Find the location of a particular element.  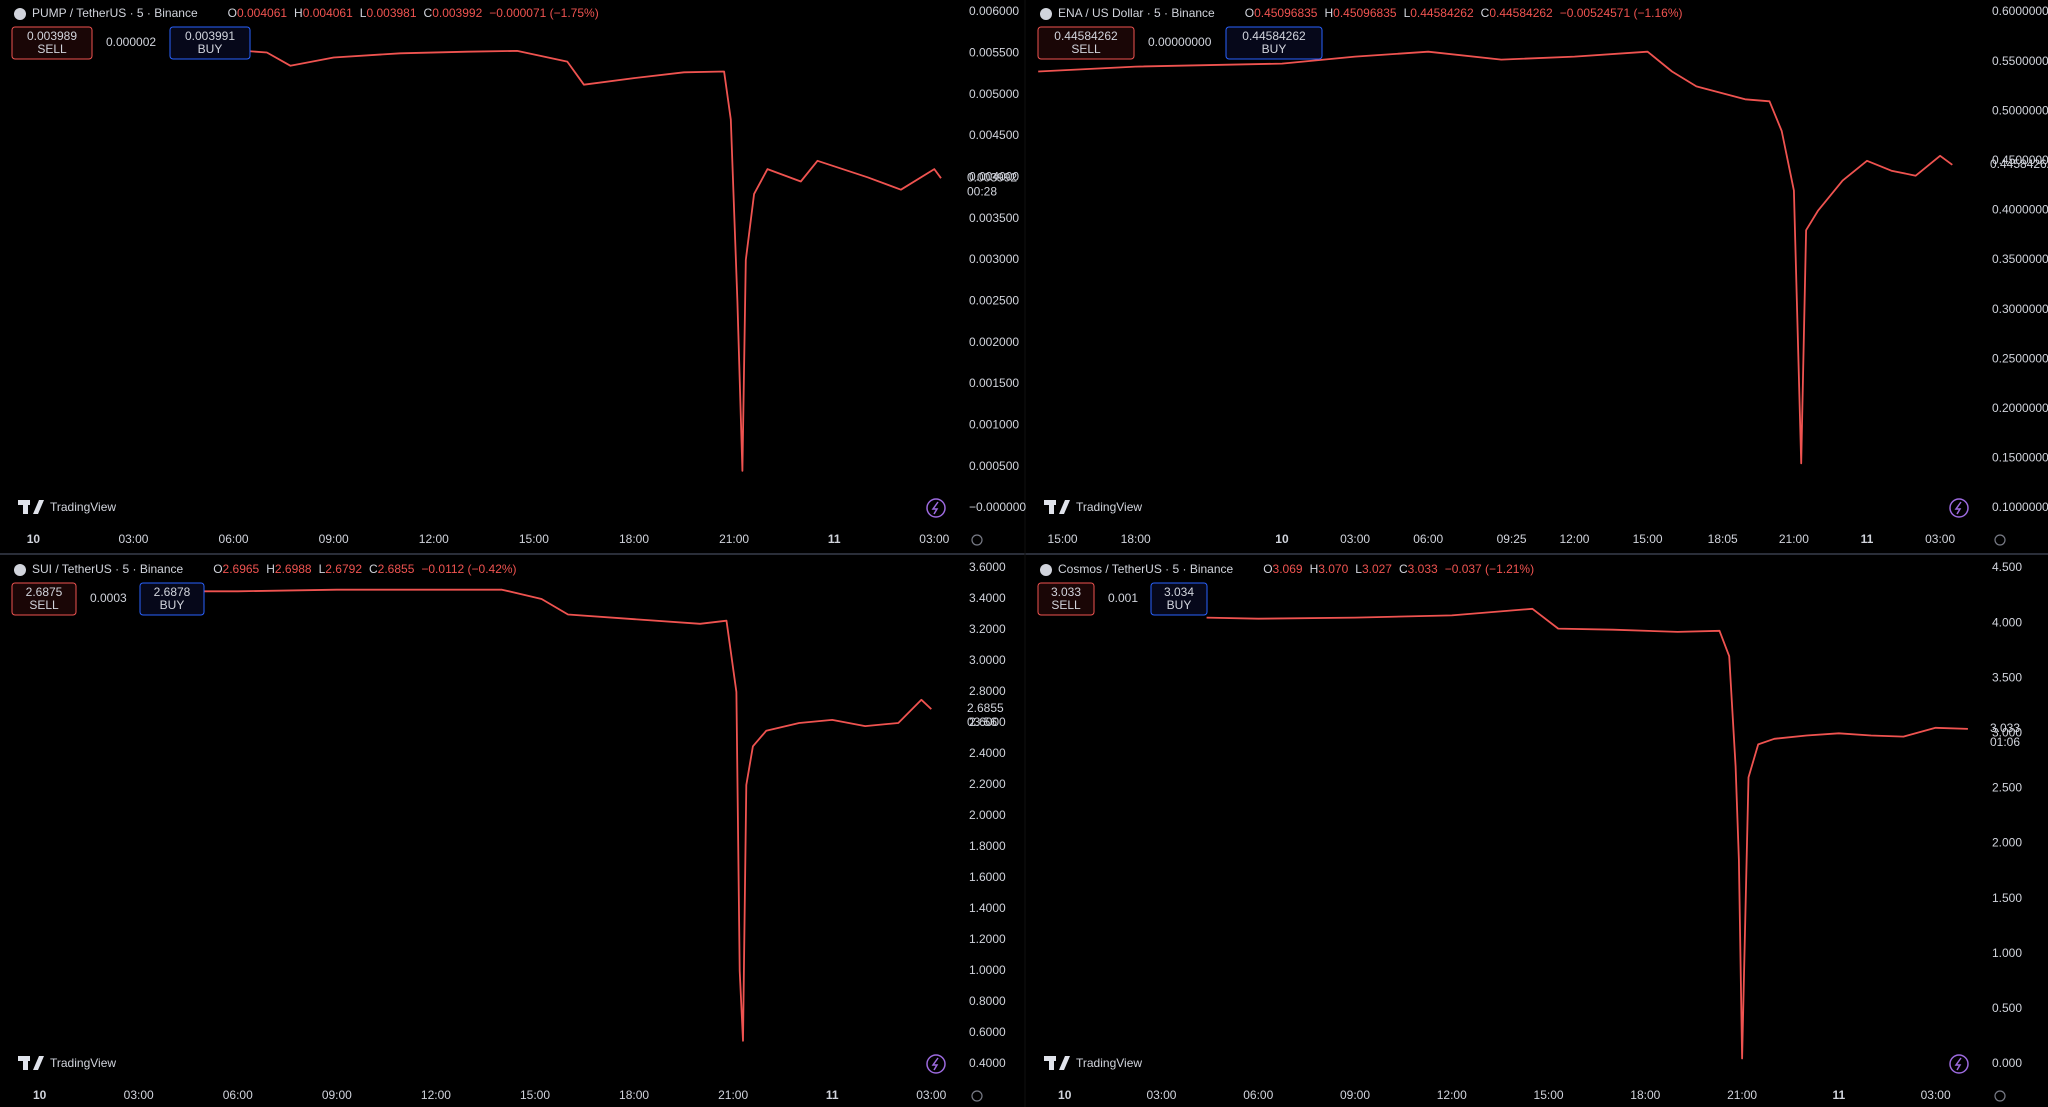

y-tick-label: 2.500 is located at coordinates (2007, 788).